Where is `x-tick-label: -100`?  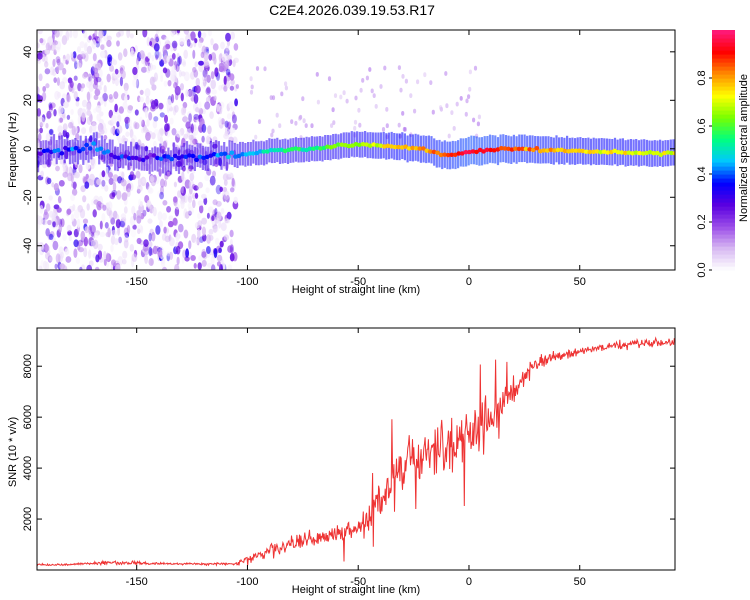
x-tick-label: -100 is located at coordinates (247, 582).